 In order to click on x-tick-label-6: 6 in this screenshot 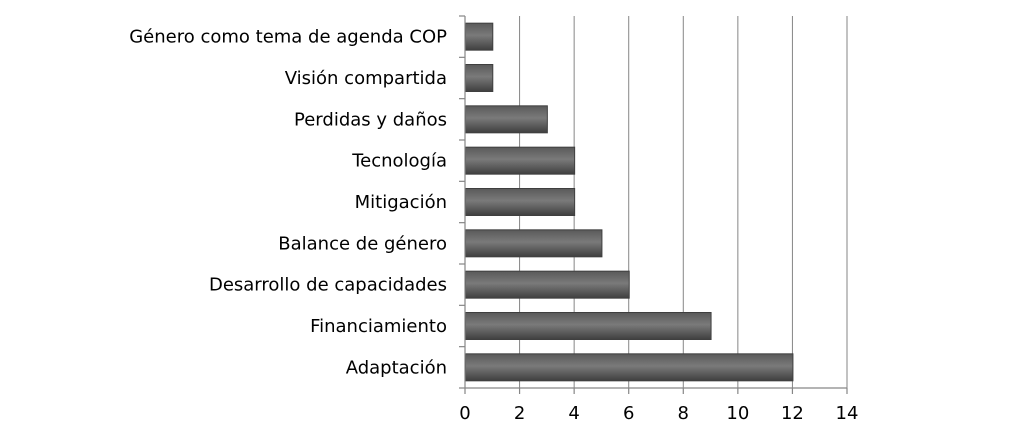, I will do `click(628, 413)`.